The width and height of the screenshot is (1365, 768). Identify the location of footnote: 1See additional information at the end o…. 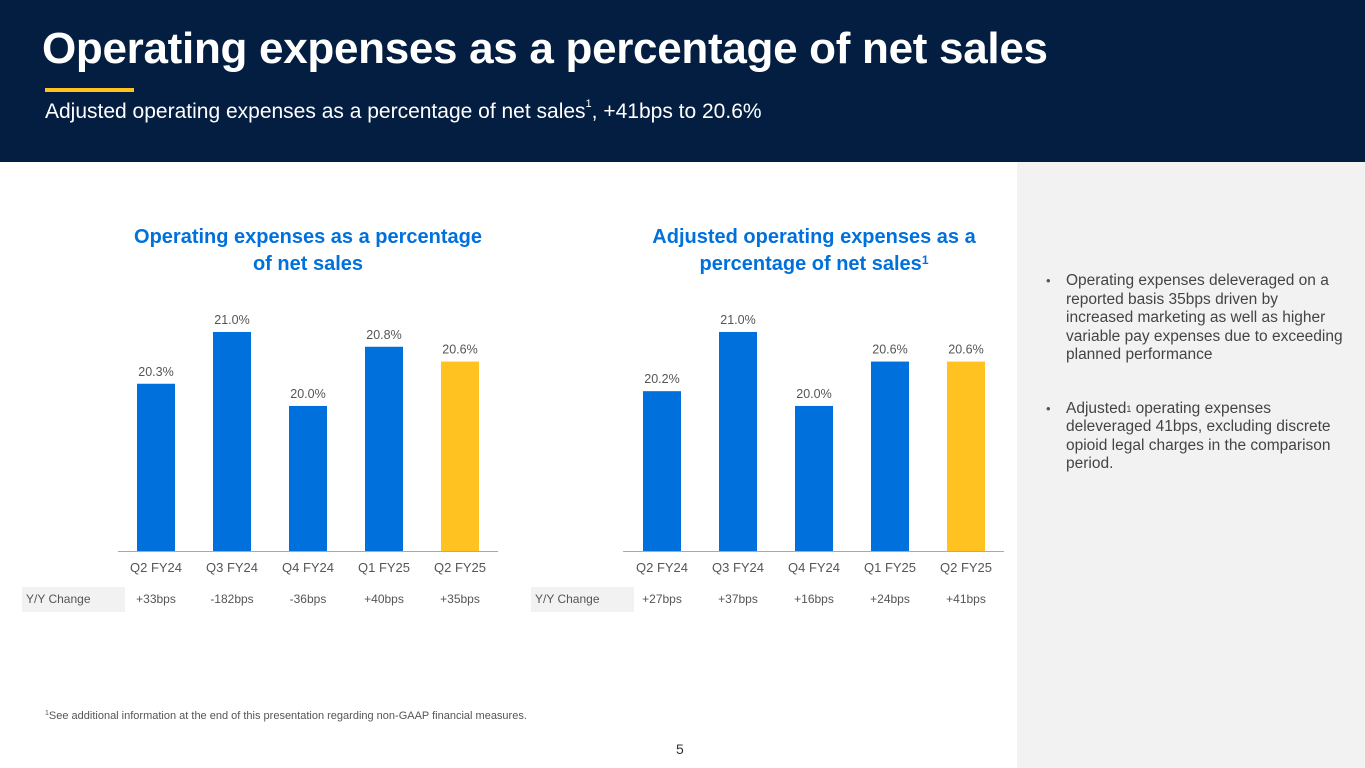
(286, 716).